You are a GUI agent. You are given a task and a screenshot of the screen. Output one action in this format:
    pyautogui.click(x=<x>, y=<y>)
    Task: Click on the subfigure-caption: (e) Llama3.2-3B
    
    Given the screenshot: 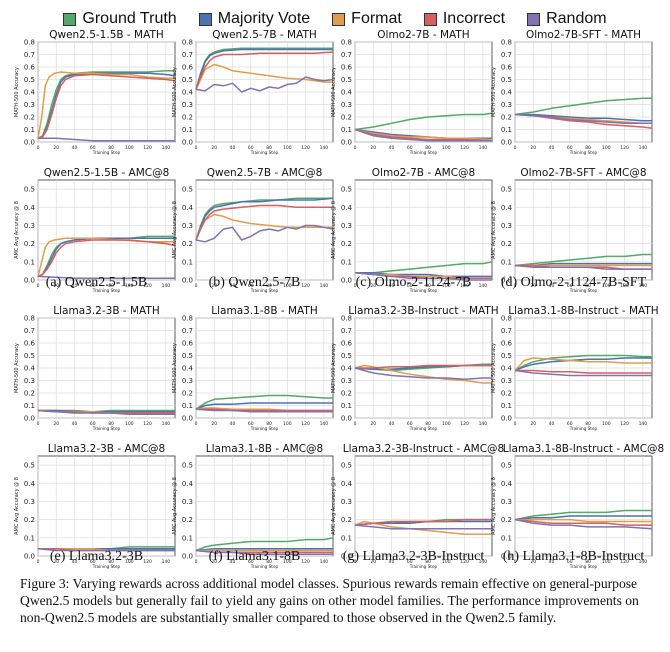 What is the action you would take?
    pyautogui.click(x=96, y=556)
    